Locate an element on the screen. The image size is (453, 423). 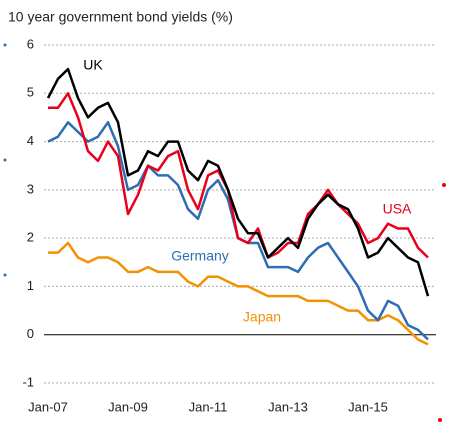
y-tick-label: 0 is located at coordinates (30, 333).